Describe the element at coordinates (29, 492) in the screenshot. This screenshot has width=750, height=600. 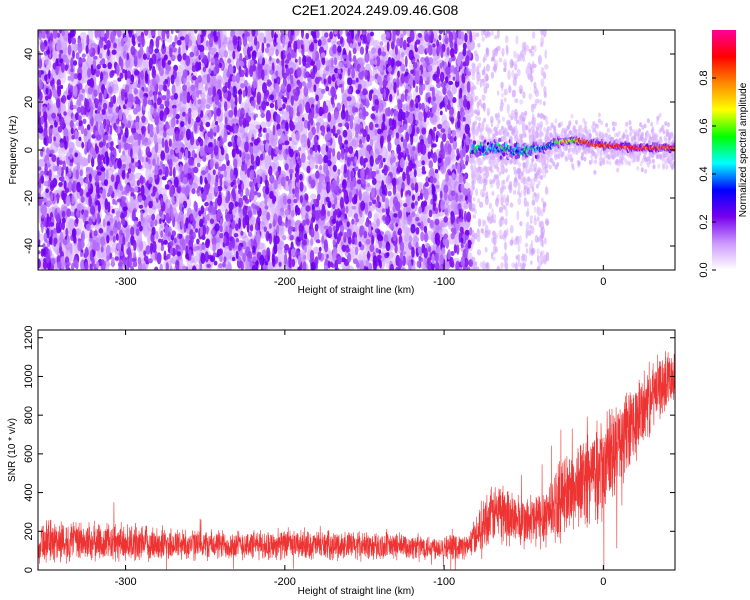
I see `snr-ytick-label: 400` at that location.